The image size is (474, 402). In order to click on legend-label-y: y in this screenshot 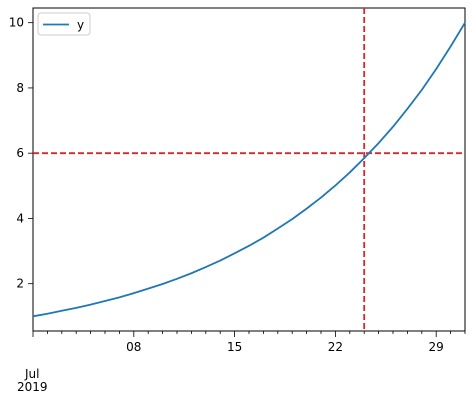, I will do `click(80, 25)`.